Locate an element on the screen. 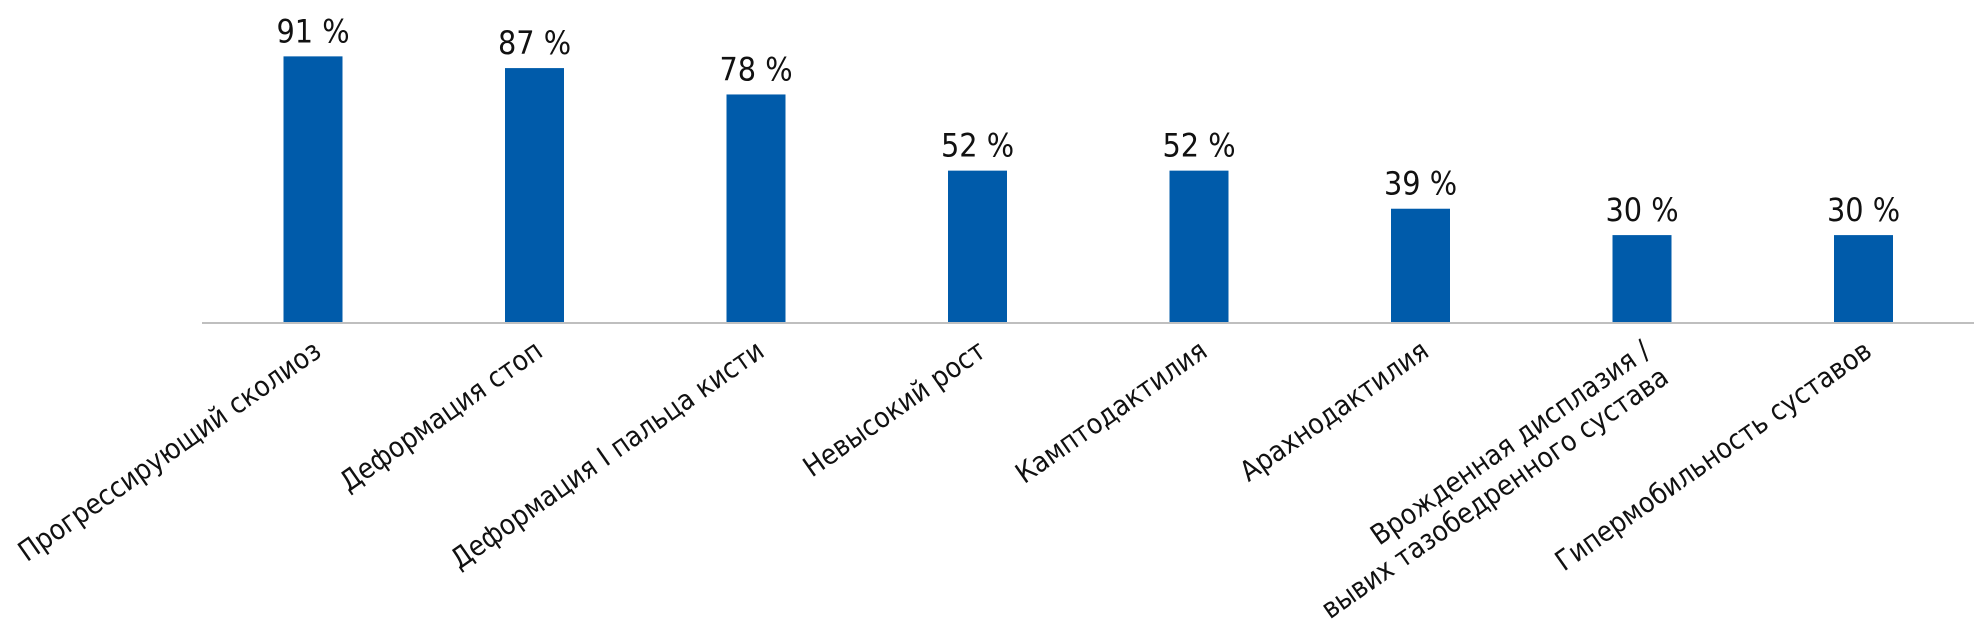 The image size is (1974, 640). value-label-2: 87 % is located at coordinates (534, 43).